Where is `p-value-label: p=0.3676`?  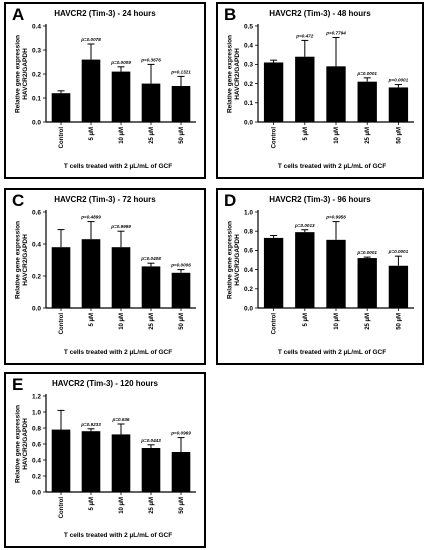
p-value-label: p=0.3676 is located at coordinates (150, 59).